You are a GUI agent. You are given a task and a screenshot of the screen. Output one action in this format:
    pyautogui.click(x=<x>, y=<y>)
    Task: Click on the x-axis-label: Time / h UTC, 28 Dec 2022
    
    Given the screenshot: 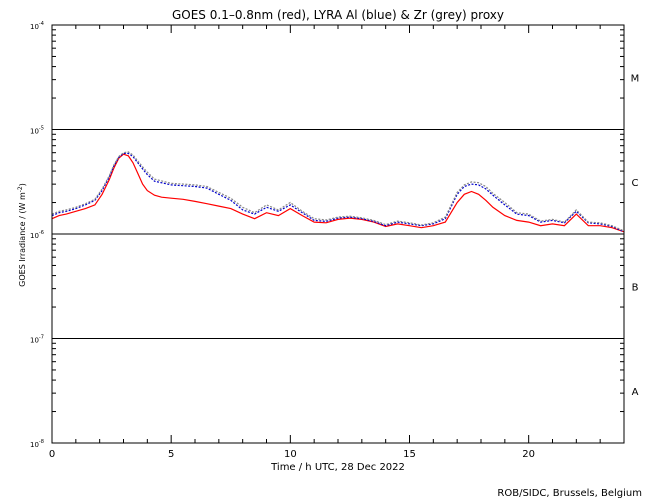 What is the action you would take?
    pyautogui.click(x=337, y=467)
    